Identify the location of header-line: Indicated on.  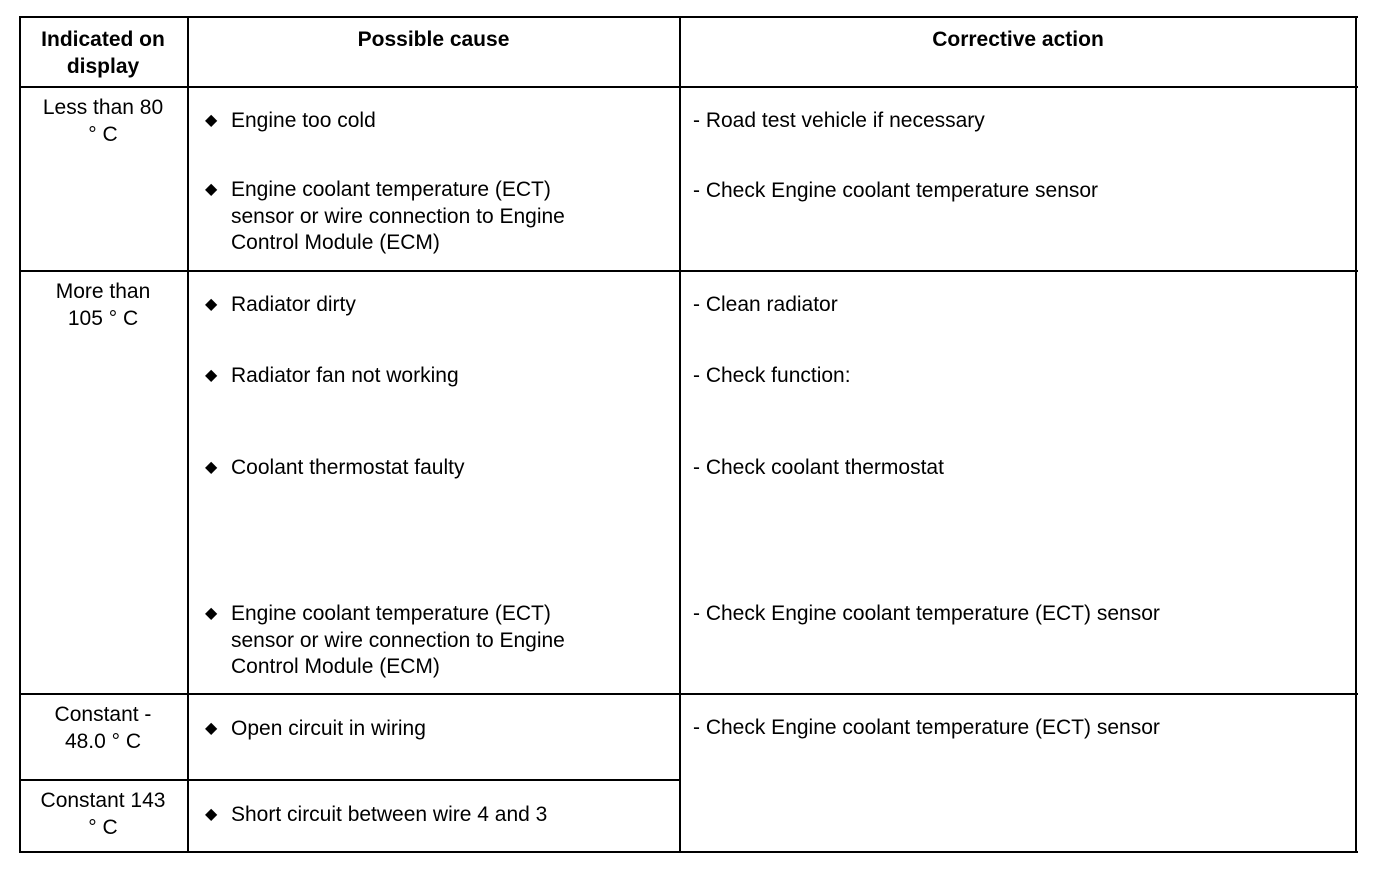
(103, 39).